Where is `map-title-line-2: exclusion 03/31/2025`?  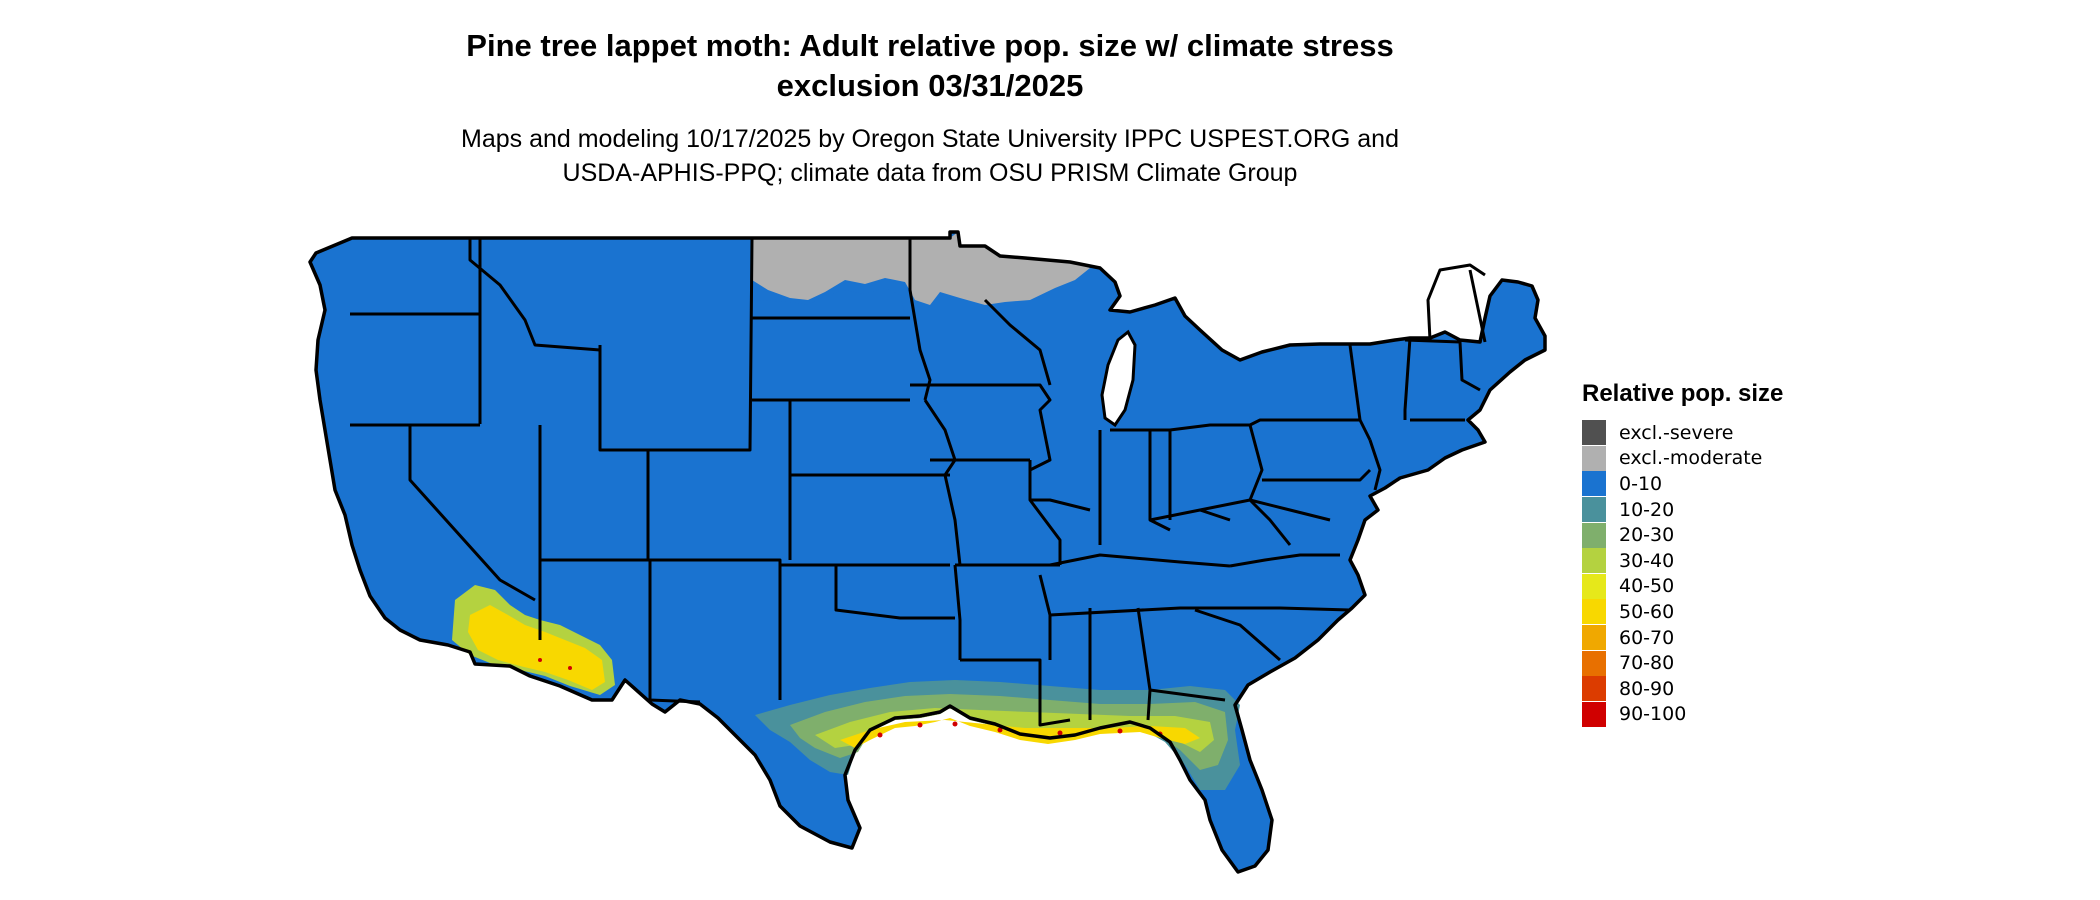 map-title-line-2: exclusion 03/31/2025 is located at coordinates (930, 85).